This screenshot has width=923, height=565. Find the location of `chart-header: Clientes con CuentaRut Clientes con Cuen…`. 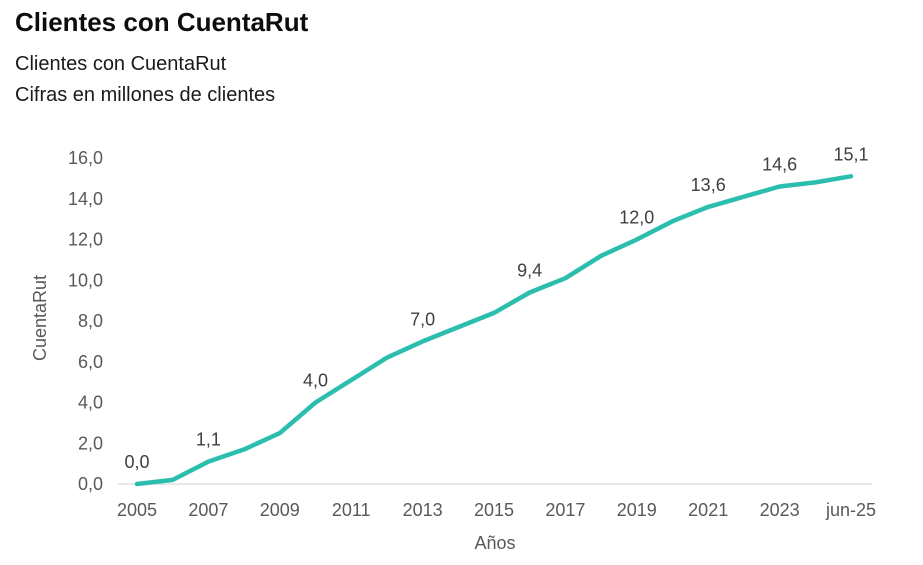

chart-header: Clientes con CuentaRut Clientes con Cuen… is located at coordinates (161, 58).